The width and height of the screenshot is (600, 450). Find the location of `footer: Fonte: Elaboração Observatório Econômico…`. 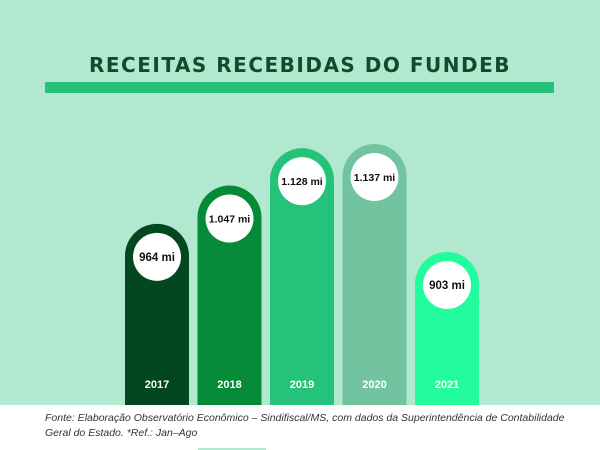

footer: Fonte: Elaboração Observatório Econômico… is located at coordinates (300, 427).